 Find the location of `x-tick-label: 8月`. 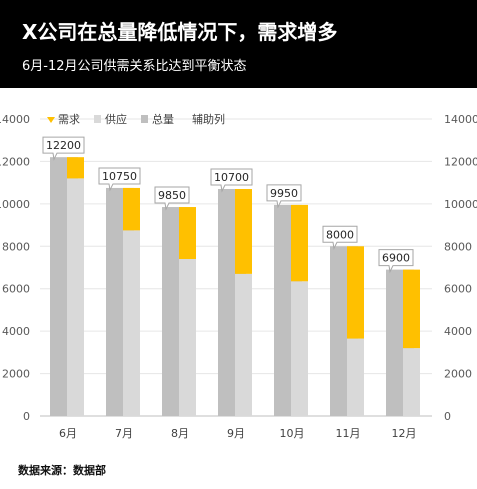

x-tick-label: 8月 is located at coordinates (180, 433).